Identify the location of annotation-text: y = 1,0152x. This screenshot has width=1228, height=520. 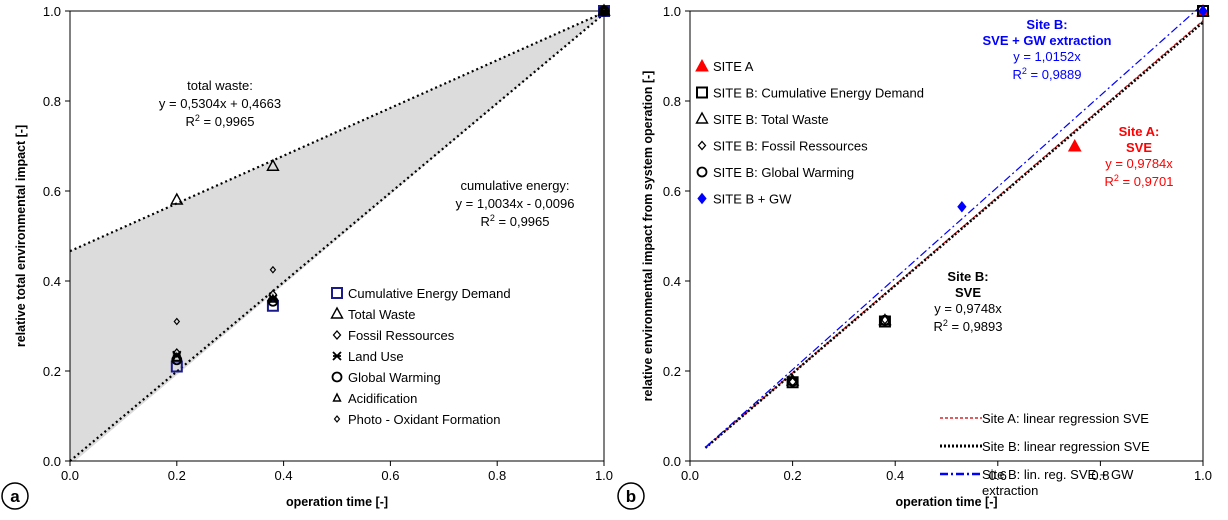
(1047, 56).